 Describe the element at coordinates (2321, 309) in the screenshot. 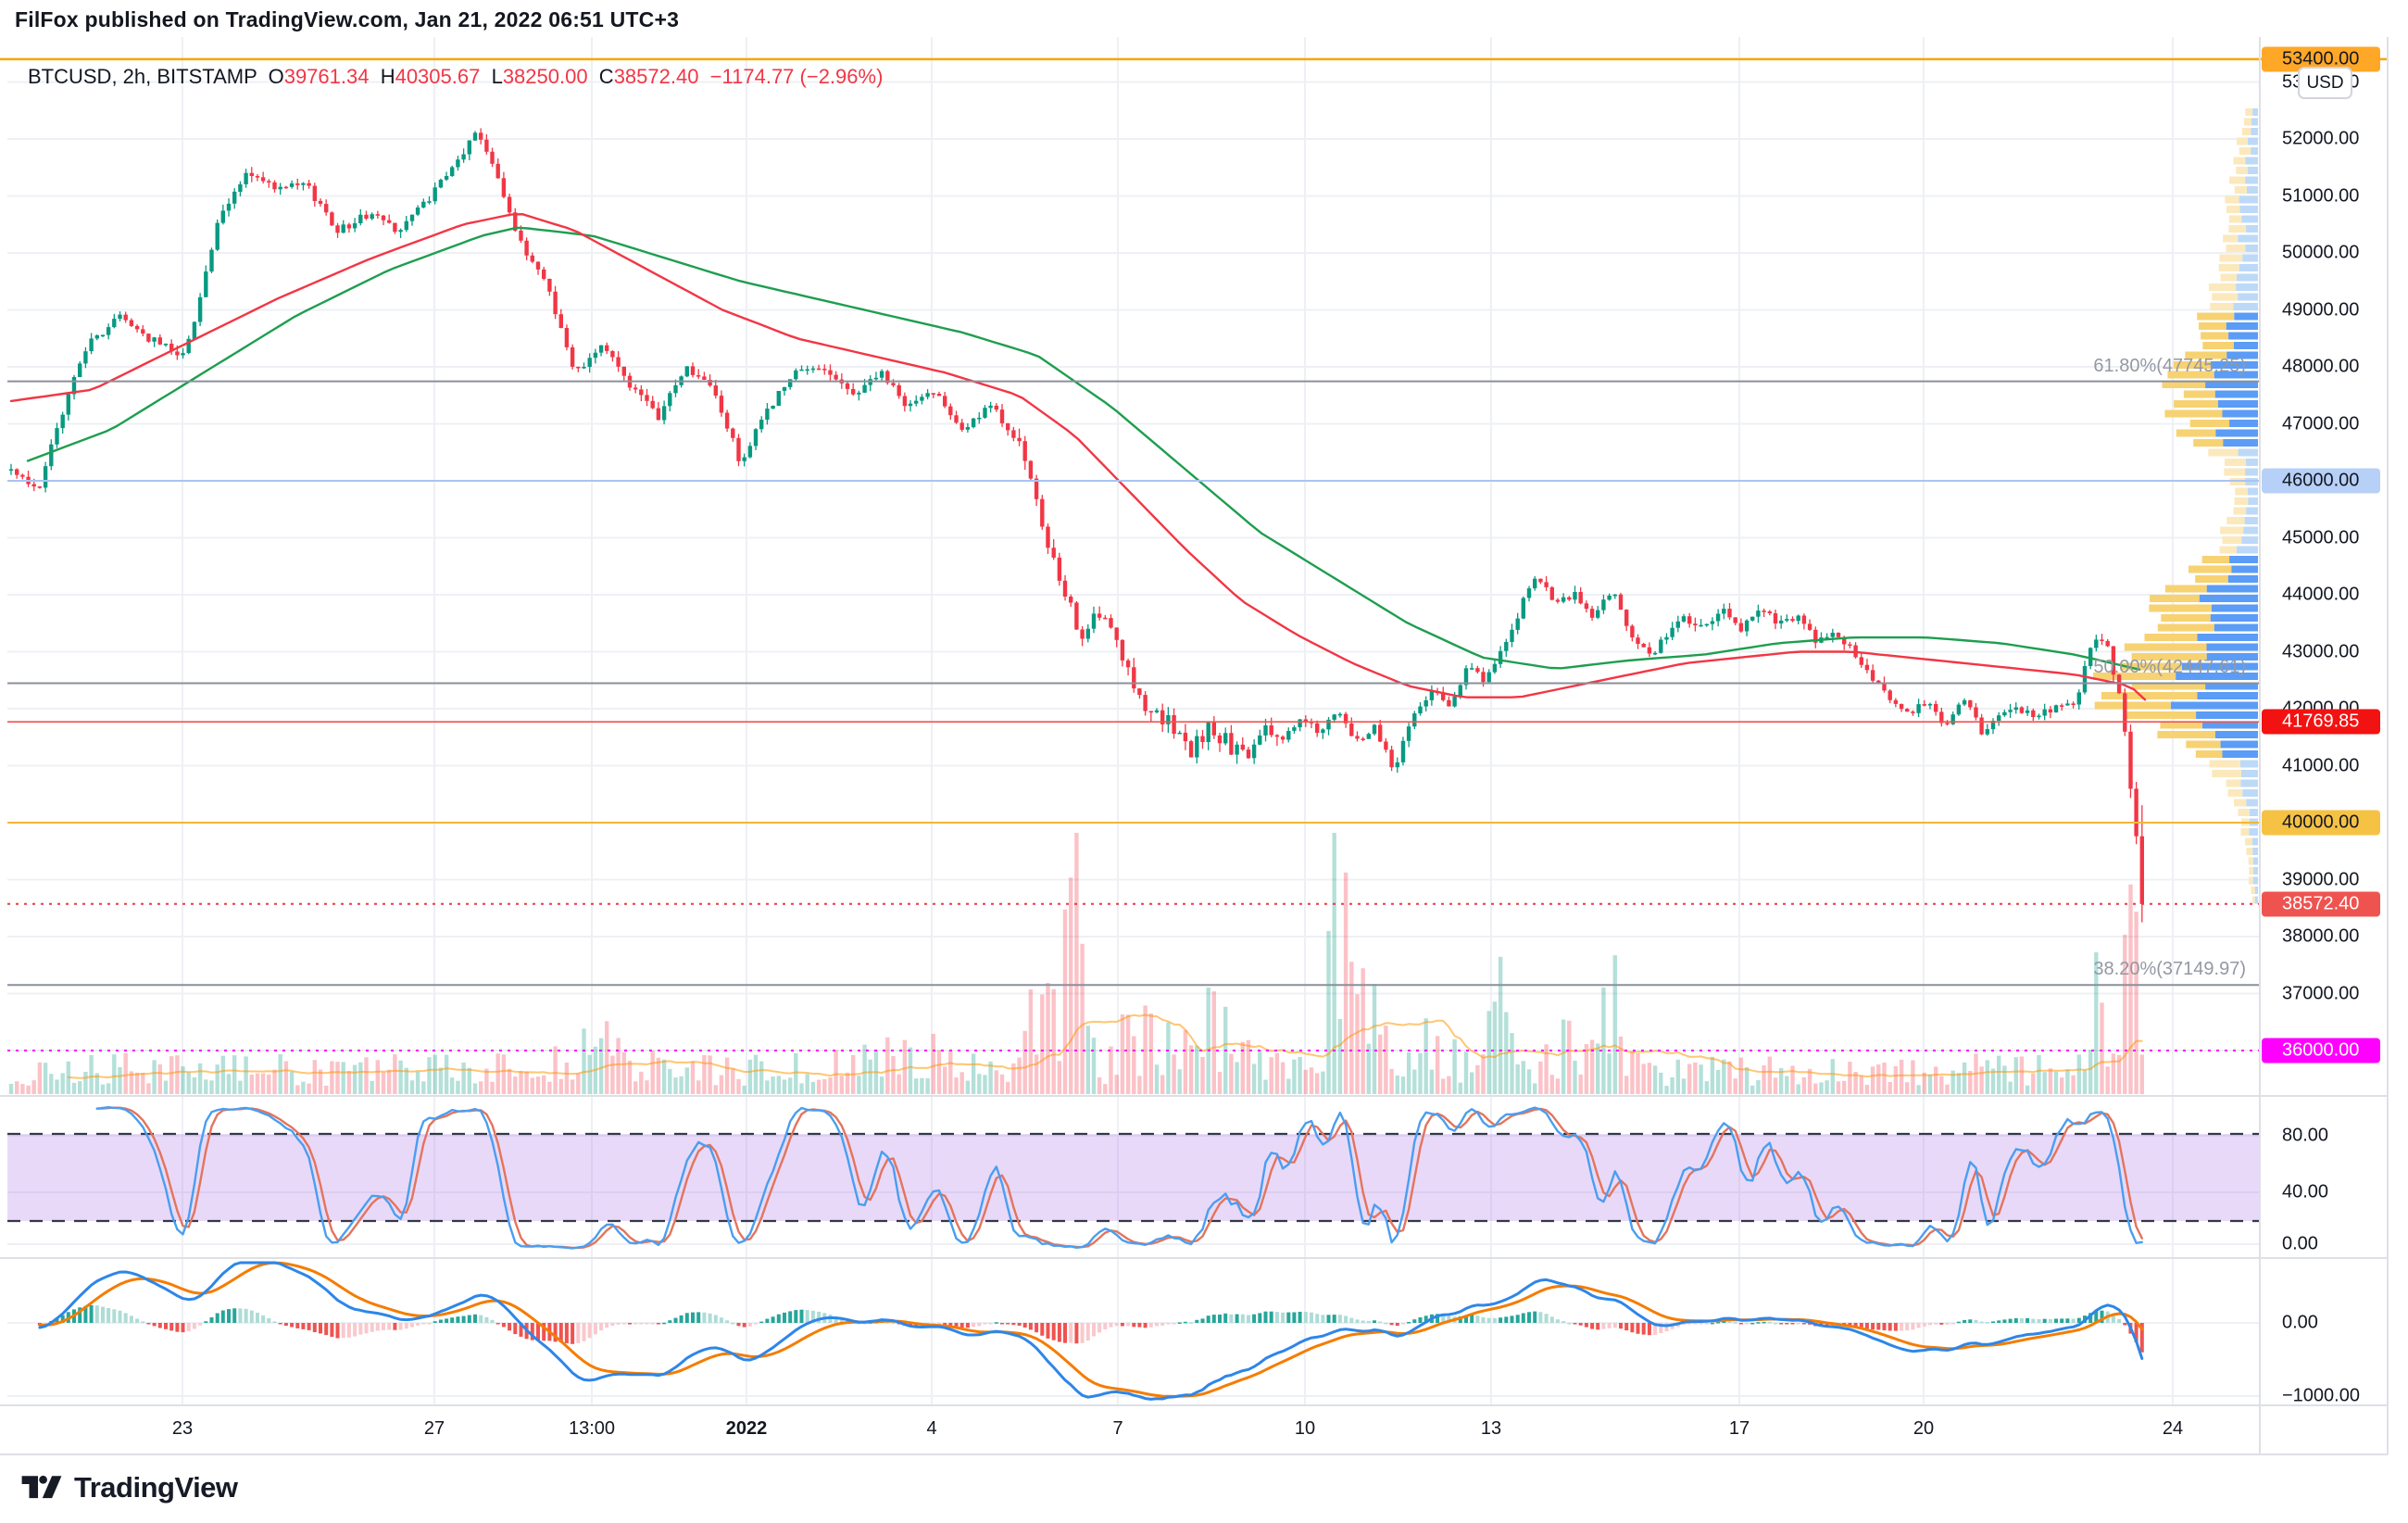

I see `price-axis-label: 49000.00` at that location.